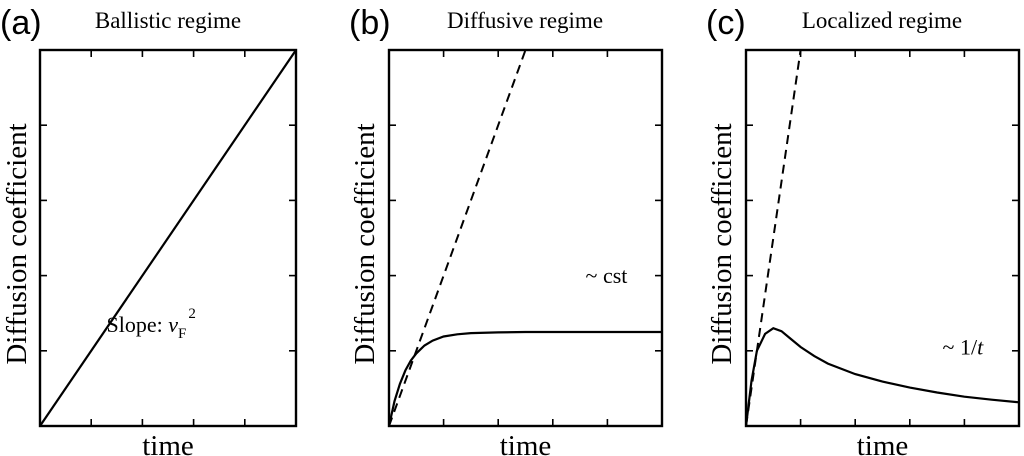 Image resolution: width=1024 pixels, height=456 pixels. Describe the element at coordinates (607, 275) in the screenshot. I see `annotation-label: ~ cst` at that location.